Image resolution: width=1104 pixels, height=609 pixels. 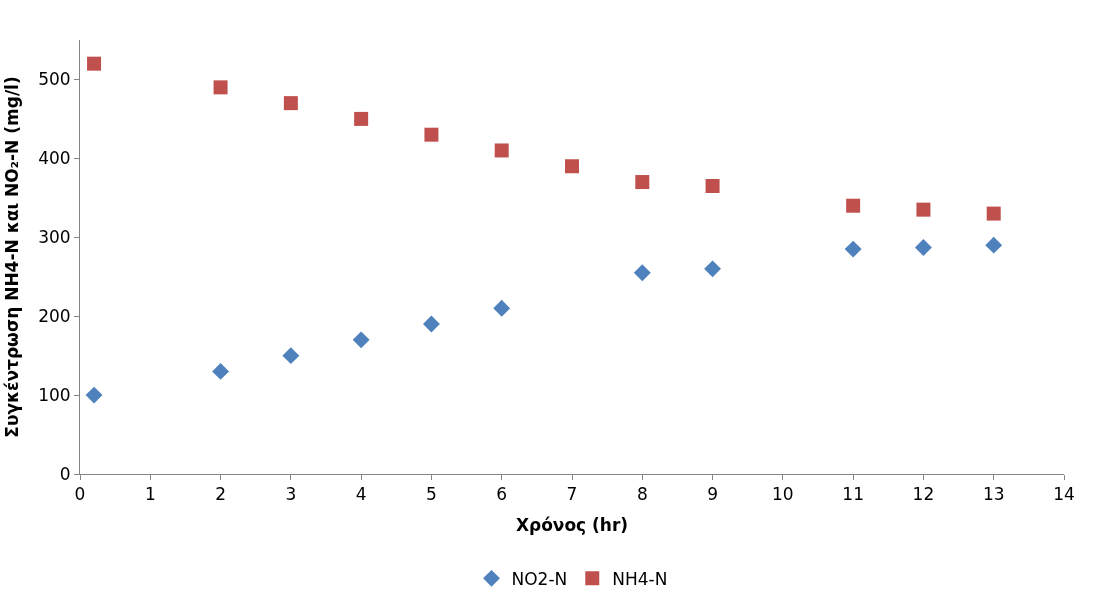 What do you see at coordinates (923, 494) in the screenshot?
I see `x-tick-label: 12` at bounding box center [923, 494].